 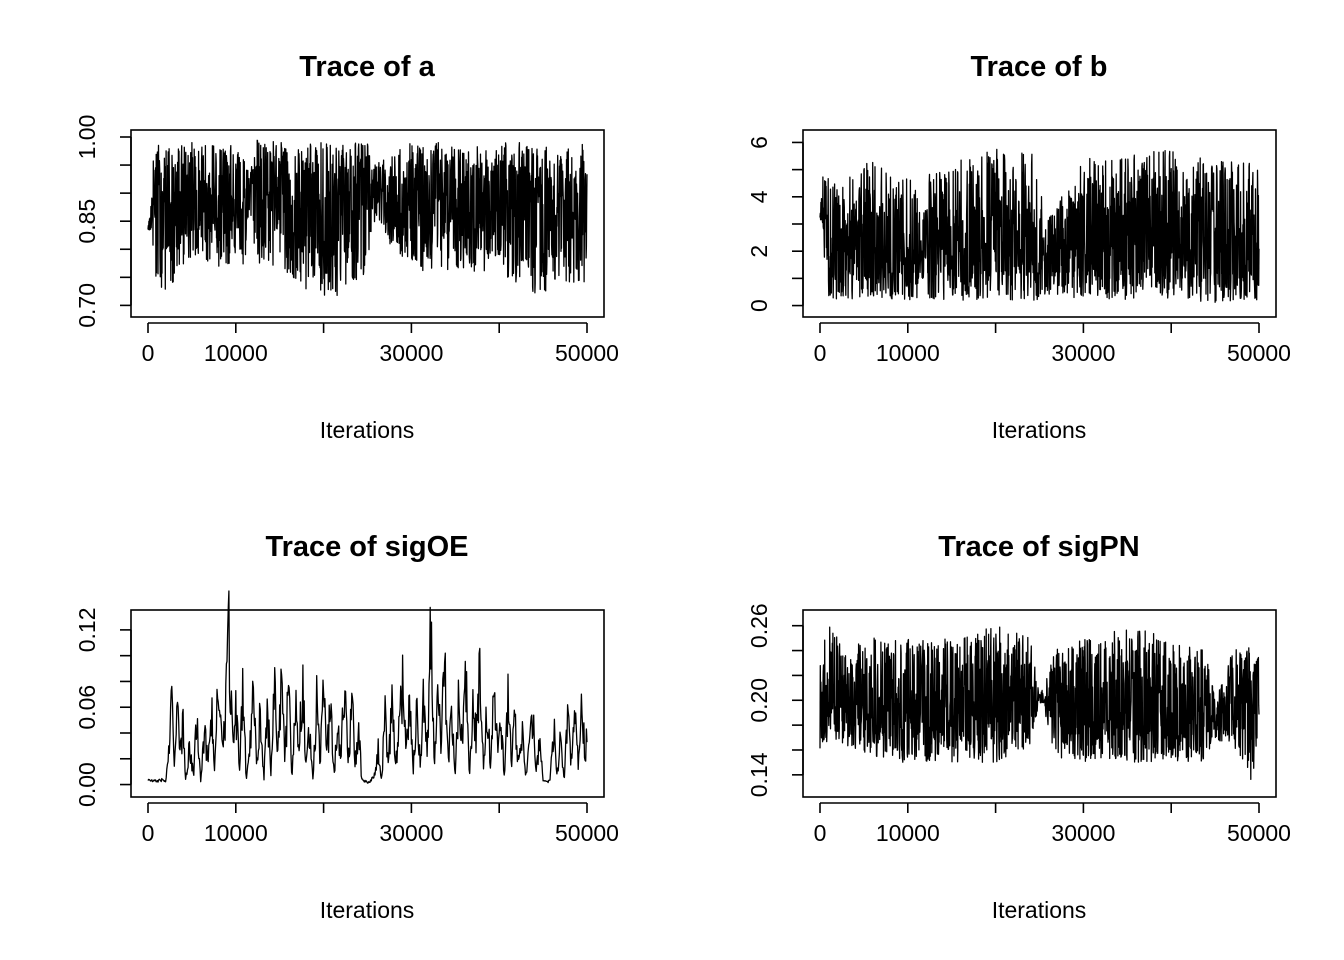 What do you see at coordinates (103, 221) in the screenshot?
I see `y-axis: 0.70 0.85 1.00` at bounding box center [103, 221].